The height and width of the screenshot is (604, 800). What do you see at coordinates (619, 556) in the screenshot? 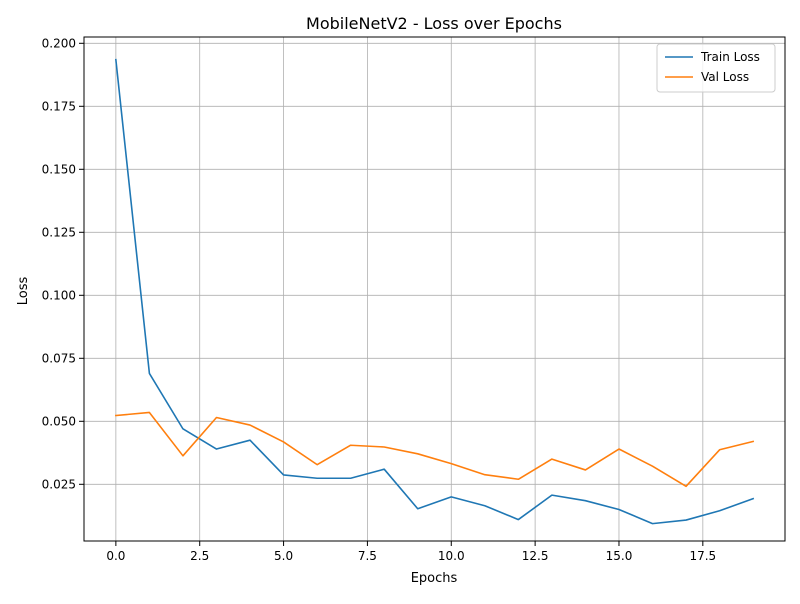
I see `x-tick-label: 15.0` at bounding box center [619, 556].